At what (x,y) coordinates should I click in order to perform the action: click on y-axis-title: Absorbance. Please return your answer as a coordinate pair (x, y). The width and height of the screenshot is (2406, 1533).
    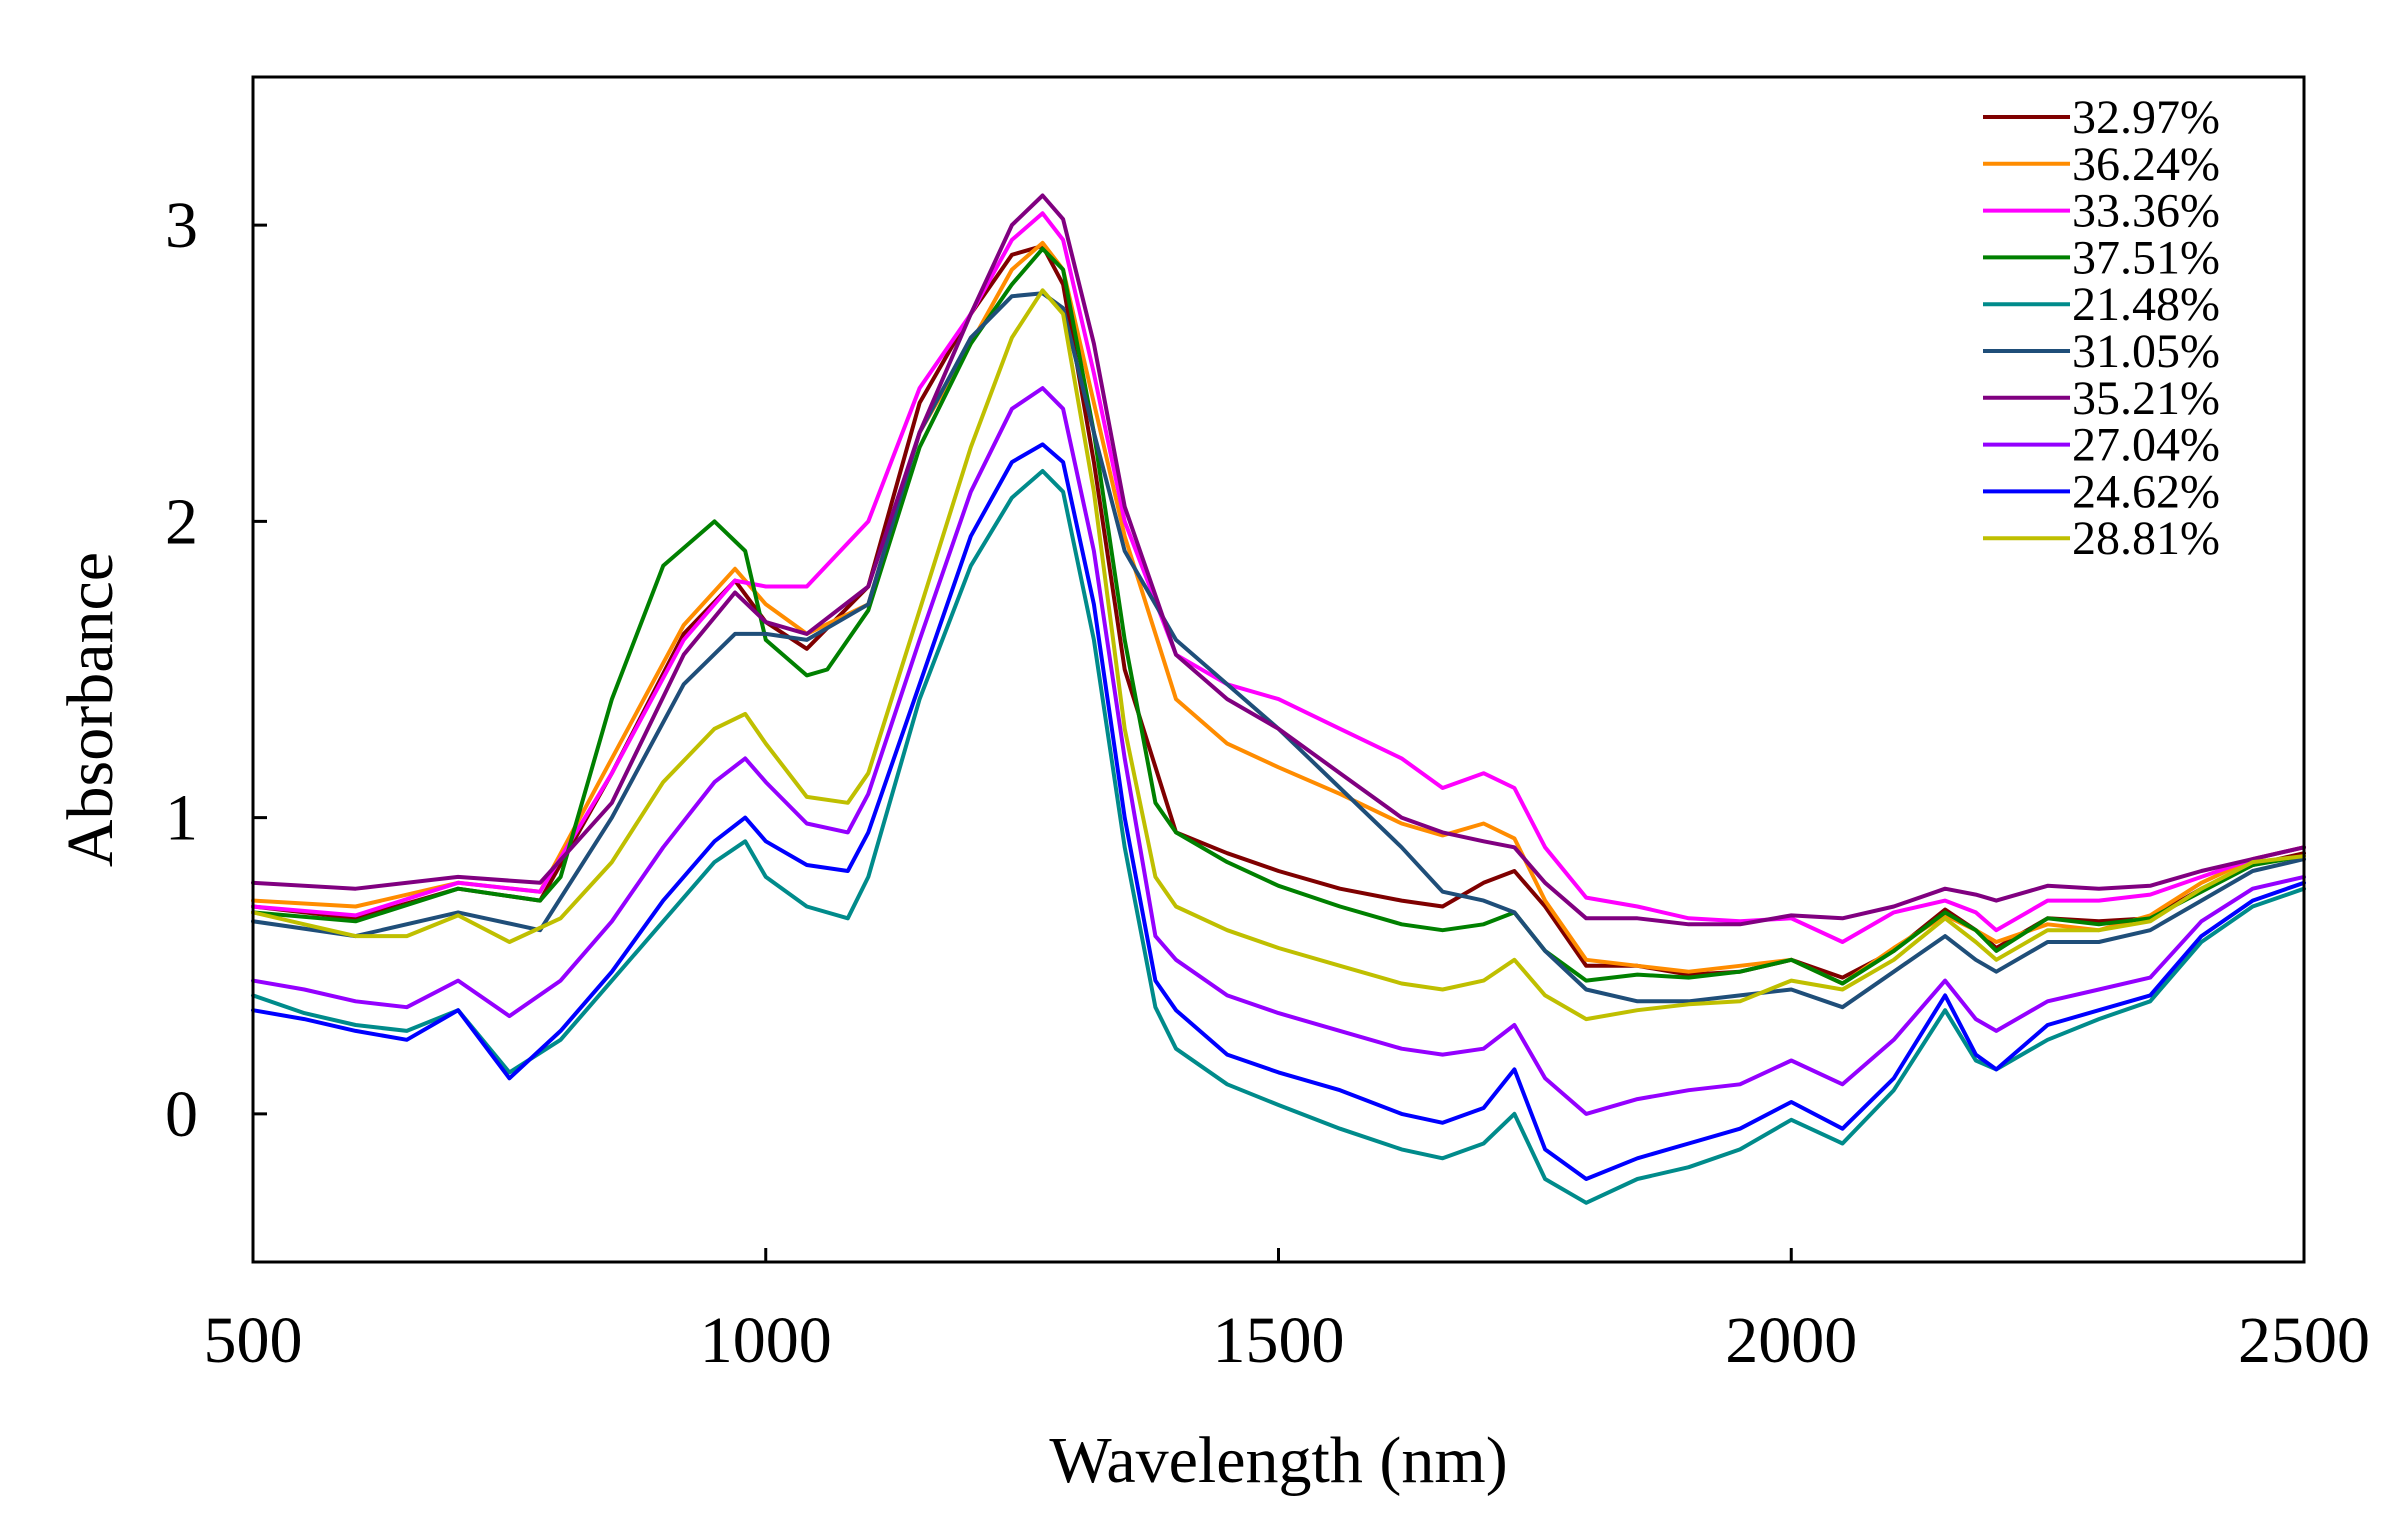
    Looking at the image, I should click on (90, 709).